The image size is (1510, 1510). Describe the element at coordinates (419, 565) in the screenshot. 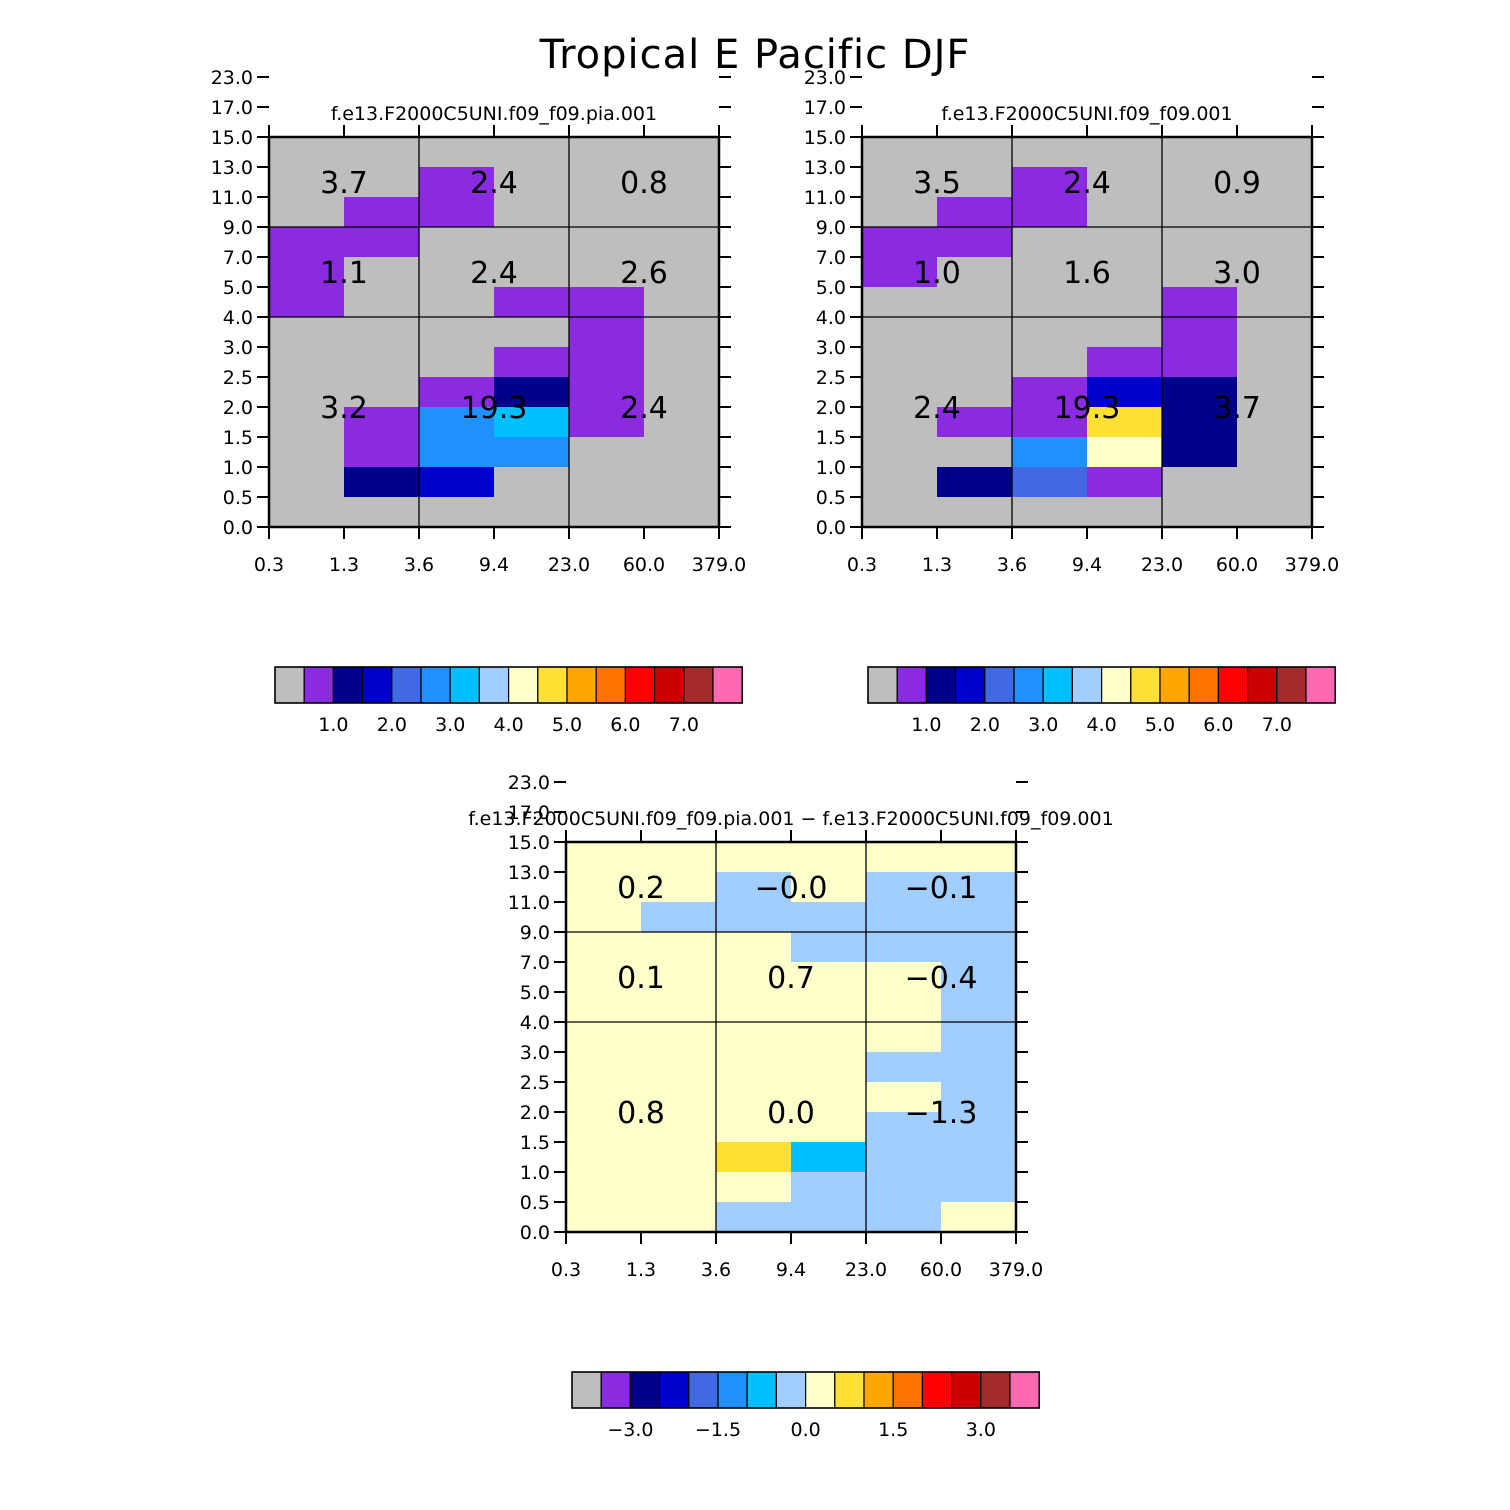

I see `x-tick-label: 3.6` at that location.